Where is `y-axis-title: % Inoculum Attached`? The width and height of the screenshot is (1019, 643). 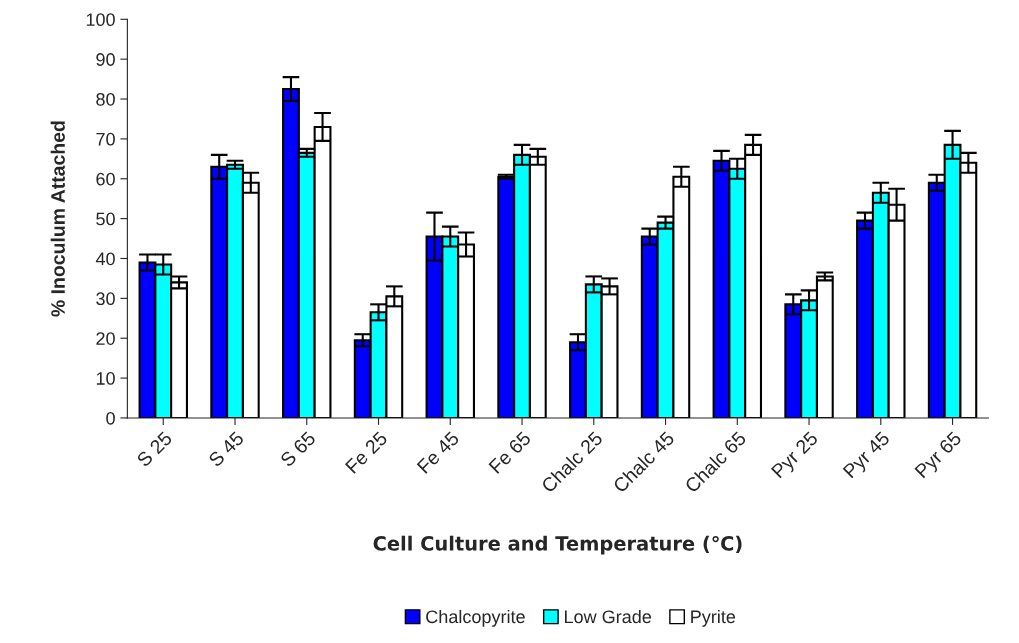 y-axis-title: % Inoculum Attached is located at coordinates (57, 219).